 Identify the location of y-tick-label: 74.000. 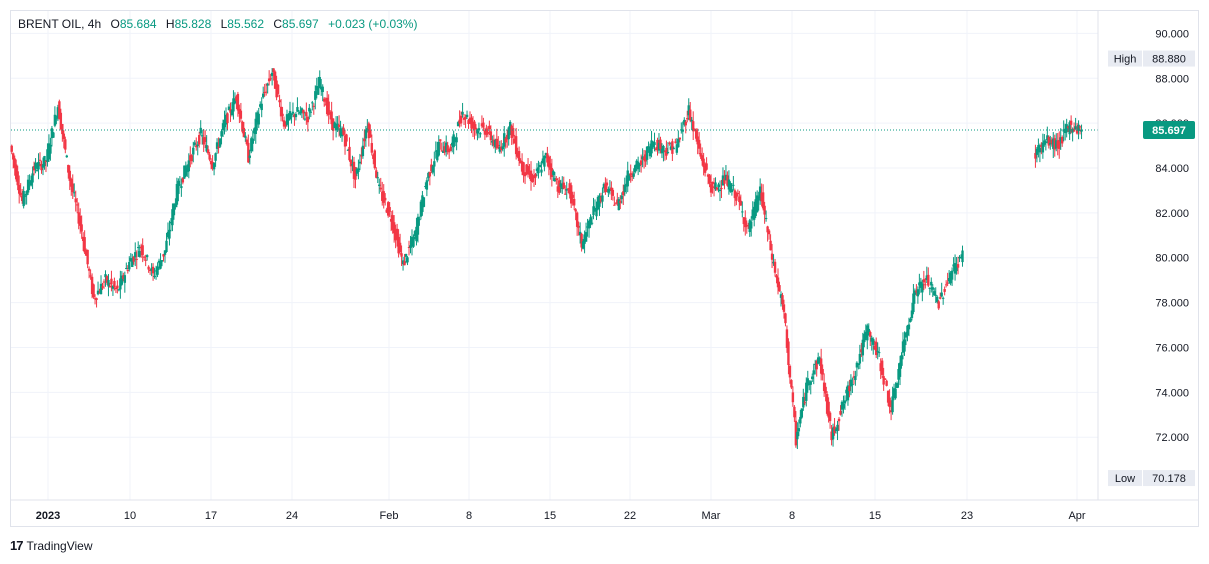
(1172, 393).